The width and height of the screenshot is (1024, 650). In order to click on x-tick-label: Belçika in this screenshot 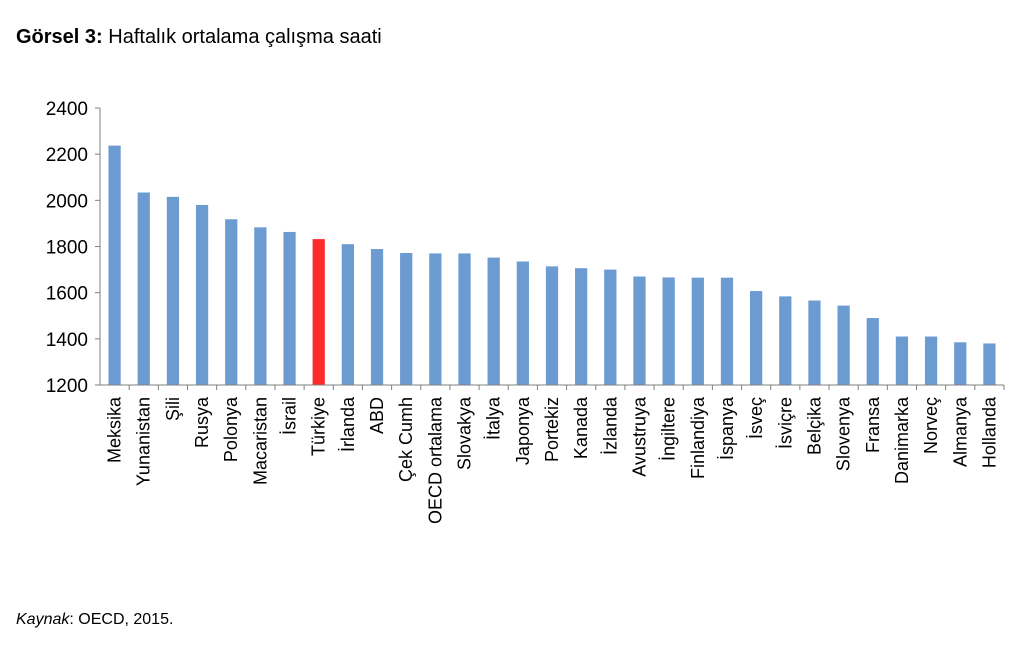, I will do `click(814, 425)`.